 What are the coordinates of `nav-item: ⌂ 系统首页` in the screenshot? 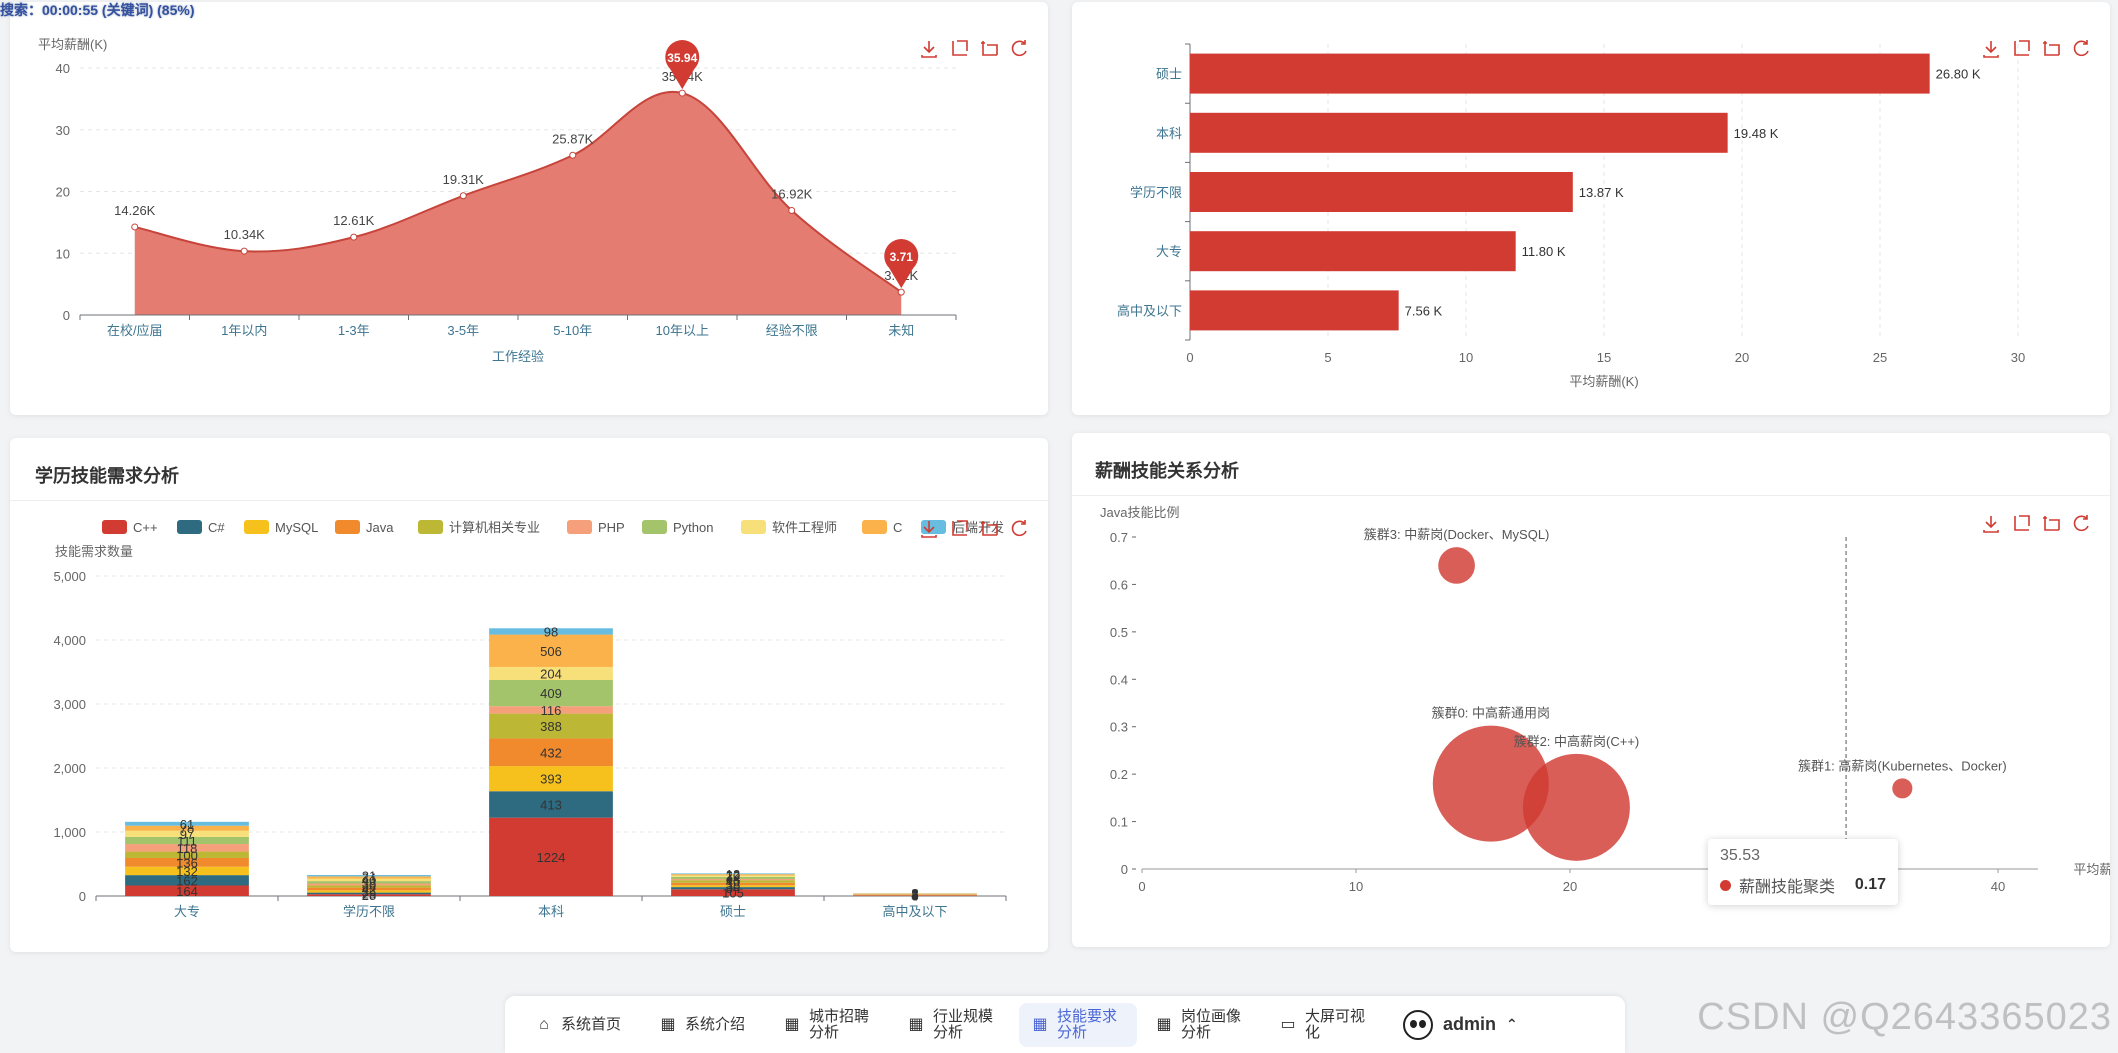 It's located at (582, 1025).